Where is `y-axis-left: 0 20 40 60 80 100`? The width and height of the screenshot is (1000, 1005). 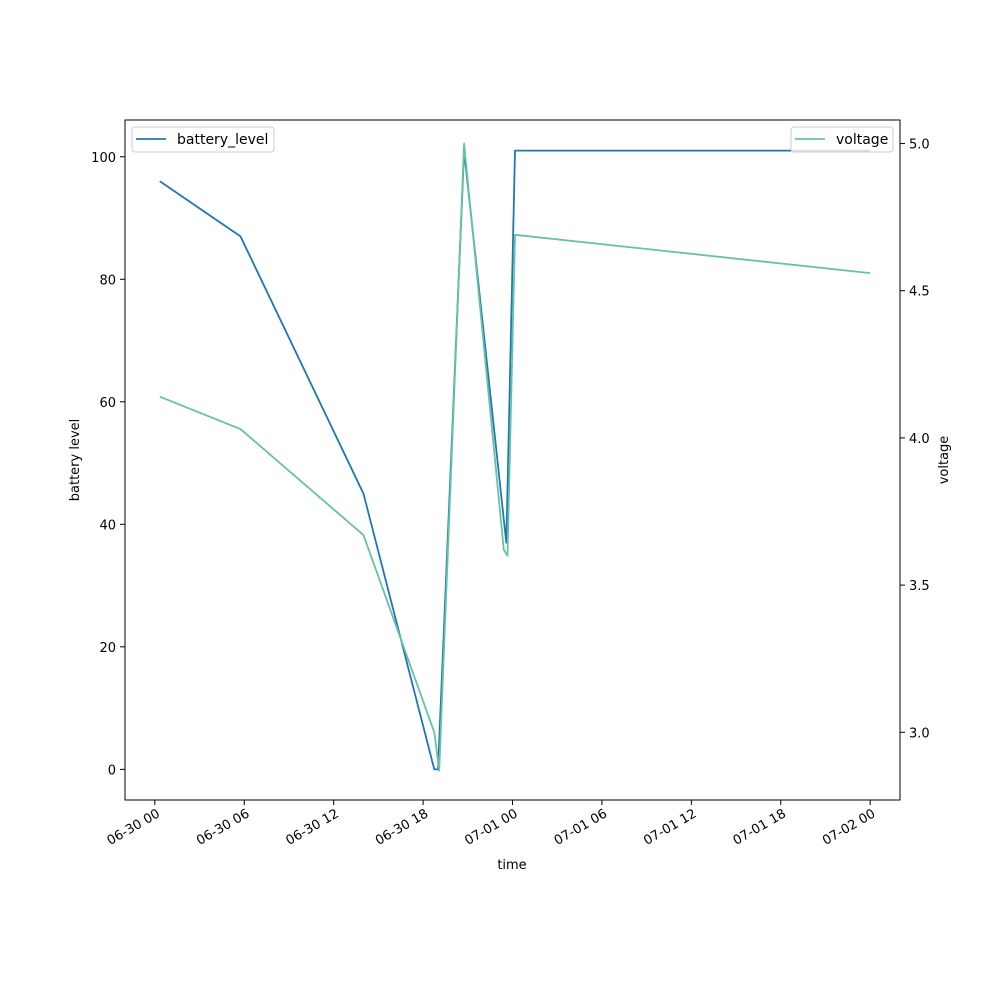 y-axis-left: 0 20 40 60 80 100 is located at coordinates (108, 464).